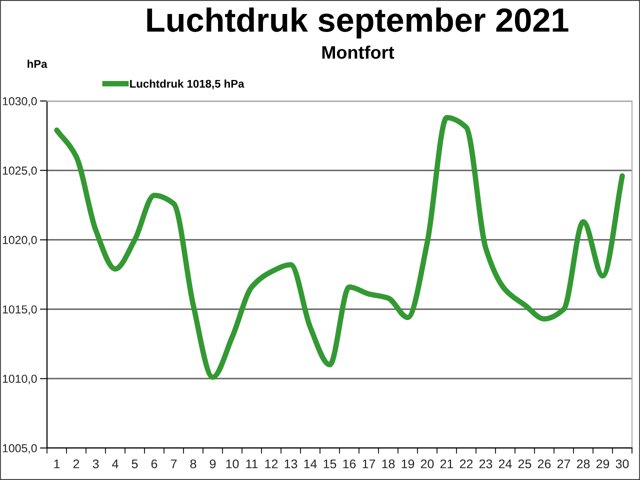  Describe the element at coordinates (603, 463) in the screenshot. I see `x-tick-label: 29` at that location.